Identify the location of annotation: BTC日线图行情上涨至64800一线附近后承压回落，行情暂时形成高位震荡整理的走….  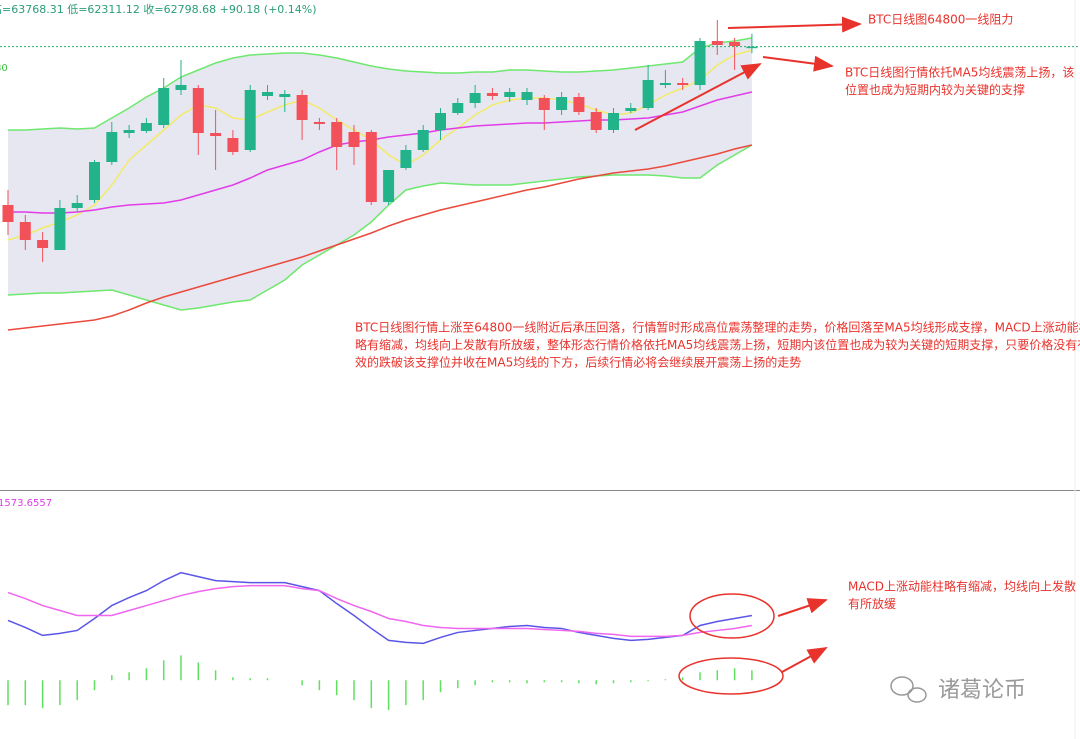
(717, 327).